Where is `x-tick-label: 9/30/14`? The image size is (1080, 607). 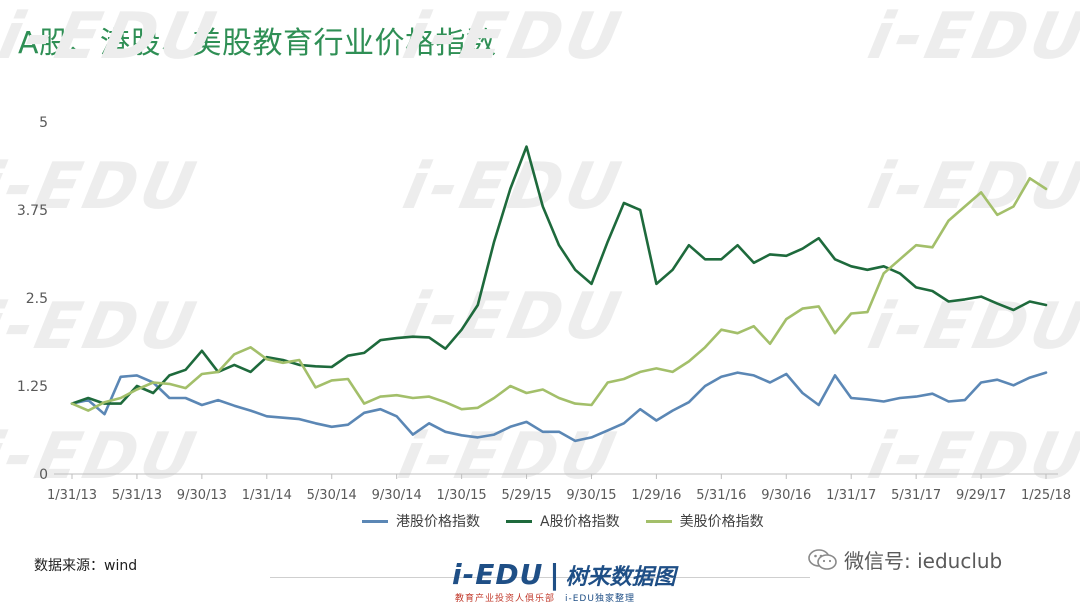 x-tick-label: 9/30/14 is located at coordinates (397, 495).